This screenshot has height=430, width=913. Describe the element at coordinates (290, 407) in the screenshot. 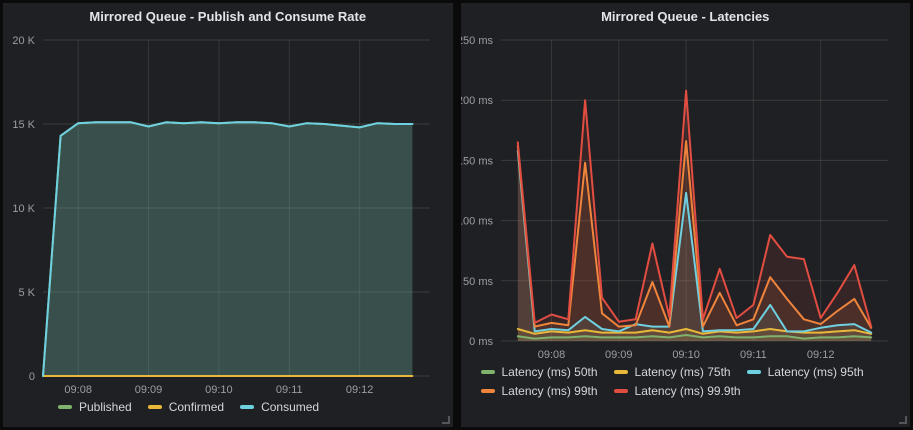

I see `legend-series-label: Consumed` at that location.